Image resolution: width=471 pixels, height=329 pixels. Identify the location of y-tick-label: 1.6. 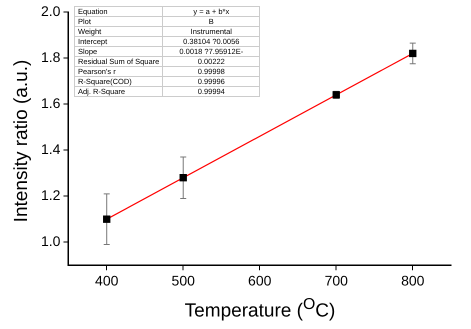
(50, 102).